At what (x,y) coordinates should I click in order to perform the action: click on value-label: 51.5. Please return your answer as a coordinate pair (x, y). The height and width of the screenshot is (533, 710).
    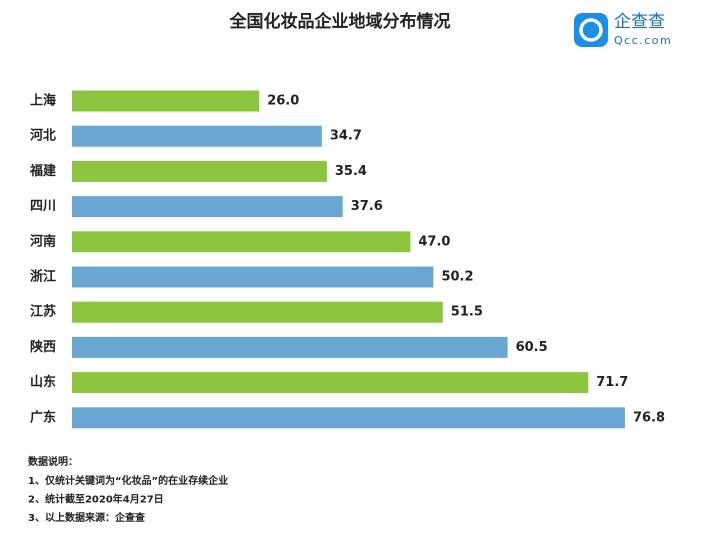
    Looking at the image, I should click on (467, 312).